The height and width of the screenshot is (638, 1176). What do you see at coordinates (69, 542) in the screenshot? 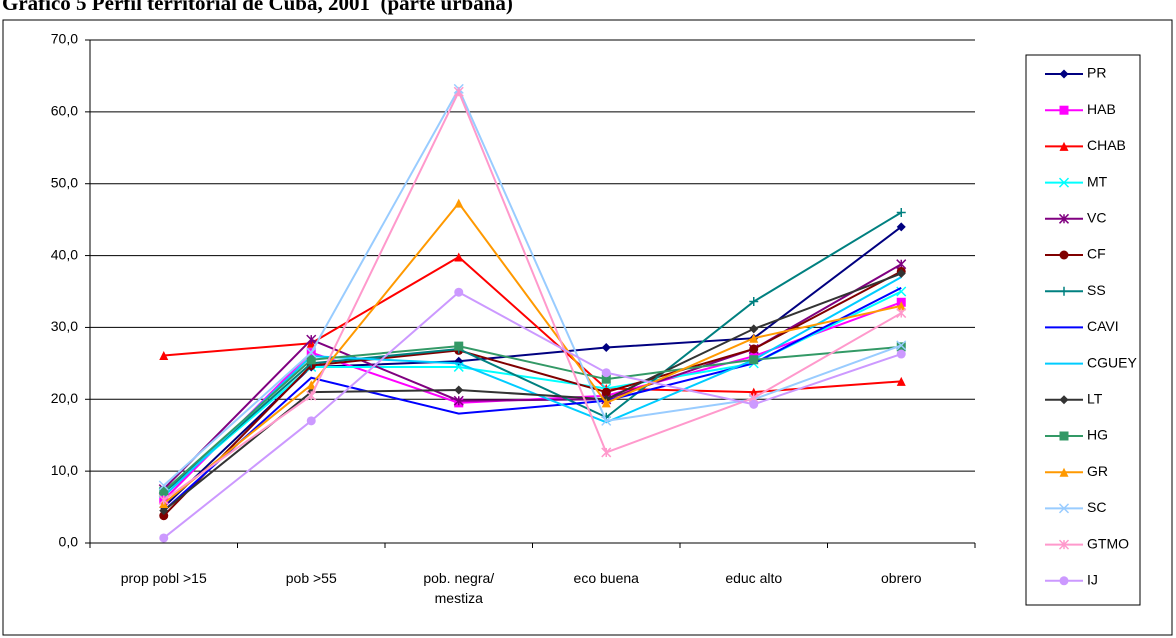
I see `y-tick-label: 0,0` at bounding box center [69, 542].